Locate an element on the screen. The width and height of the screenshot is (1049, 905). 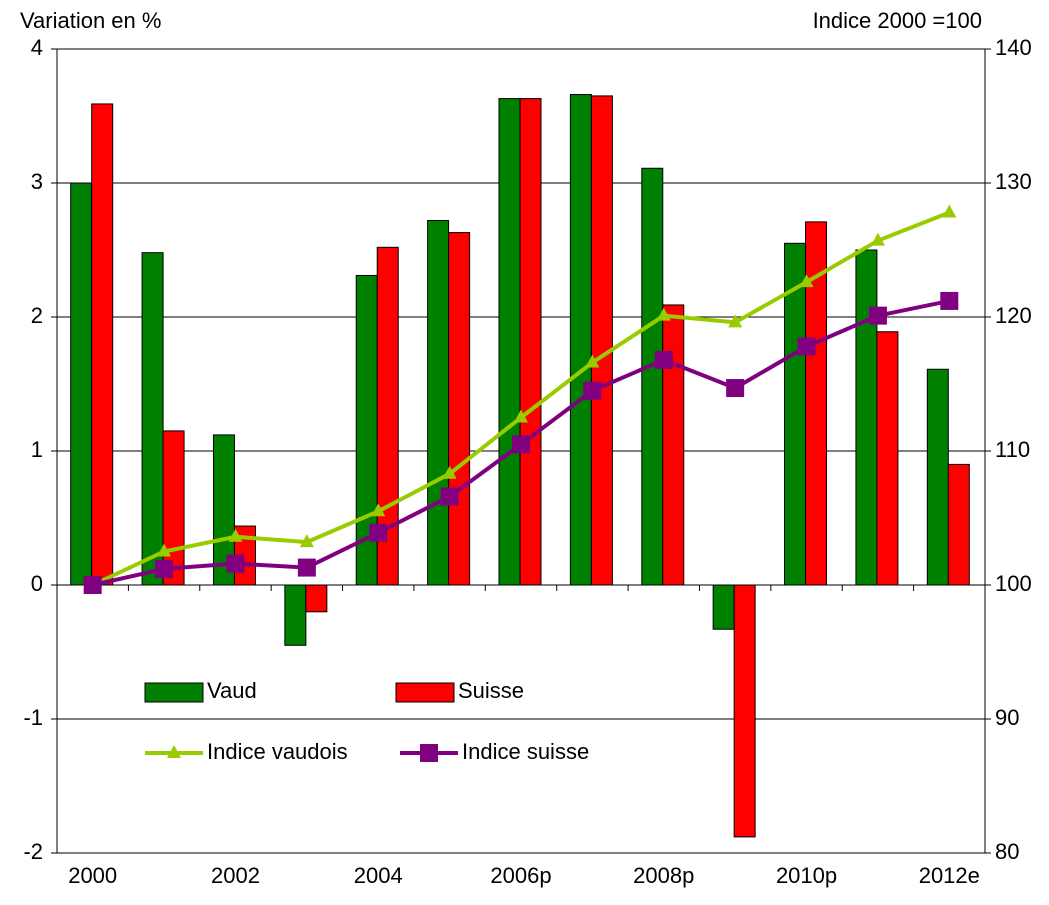
y-tick-label: 4 is located at coordinates (37, 47).